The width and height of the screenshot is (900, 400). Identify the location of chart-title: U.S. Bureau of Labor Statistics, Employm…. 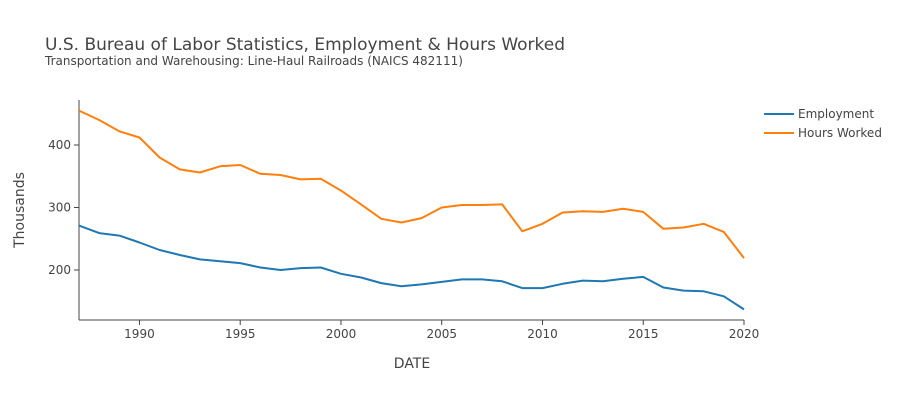
(305, 45).